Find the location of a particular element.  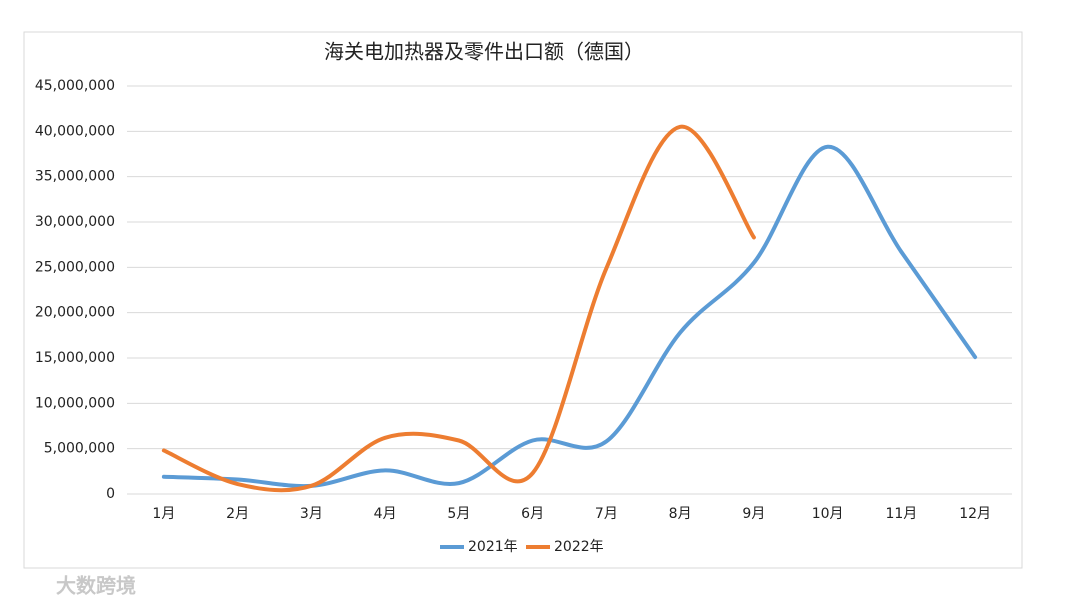

x-tick-label: 6月 is located at coordinates (532, 514).